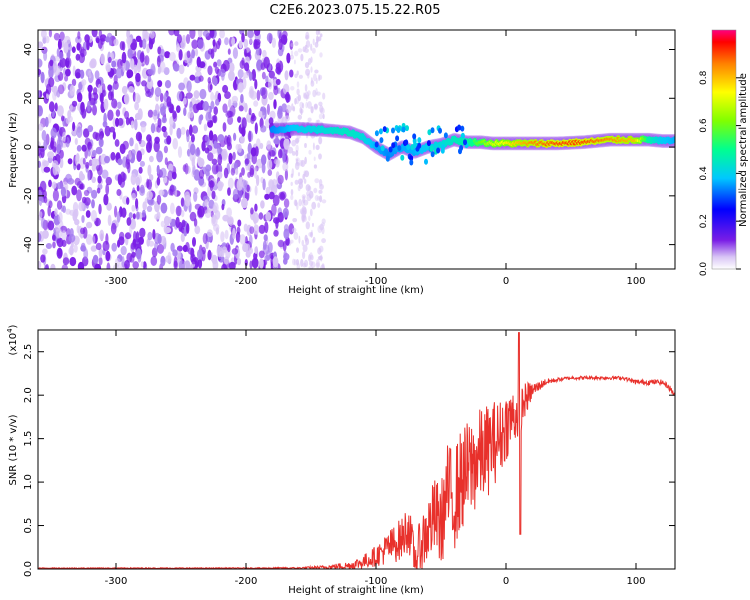 The height and width of the screenshot is (600, 750). What do you see at coordinates (28, 569) in the screenshot?
I see `y-tick-label: 0.0` at bounding box center [28, 569].